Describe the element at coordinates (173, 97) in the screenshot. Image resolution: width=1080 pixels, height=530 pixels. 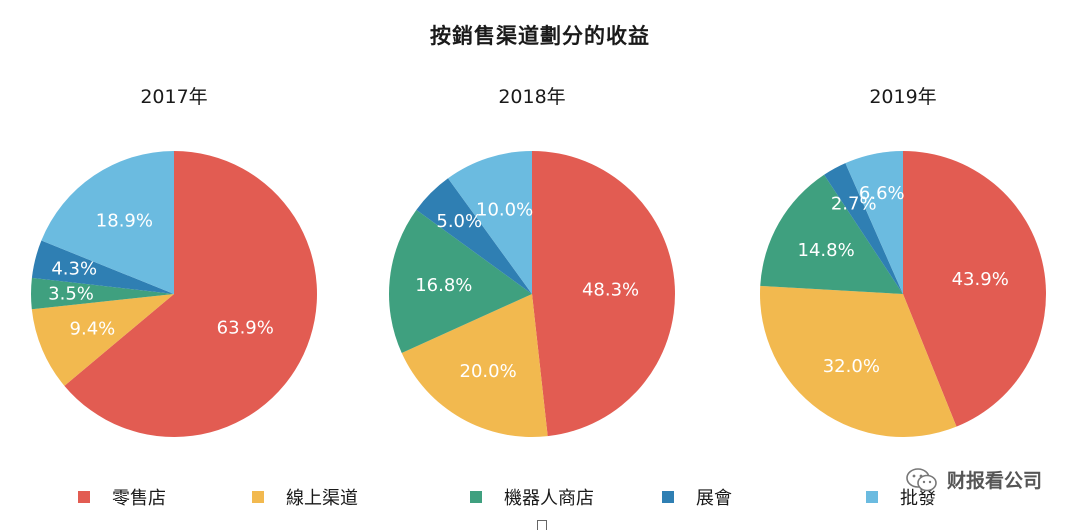
I see `pie-title: 2017年` at that location.